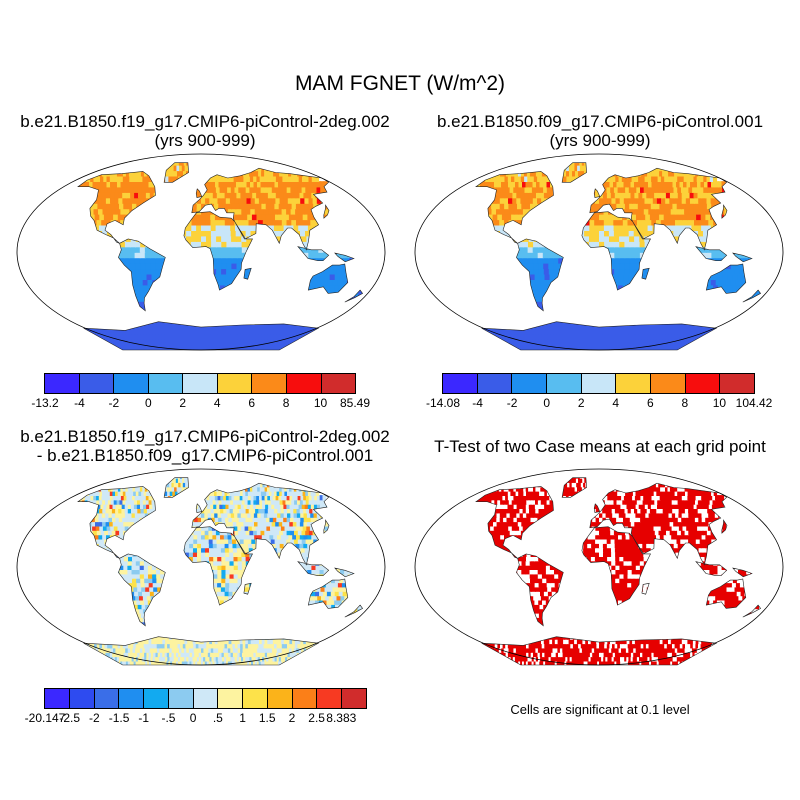 The height and width of the screenshot is (800, 800). Describe the element at coordinates (304, 383) in the screenshot. I see `colorbar-swatch` at that location.